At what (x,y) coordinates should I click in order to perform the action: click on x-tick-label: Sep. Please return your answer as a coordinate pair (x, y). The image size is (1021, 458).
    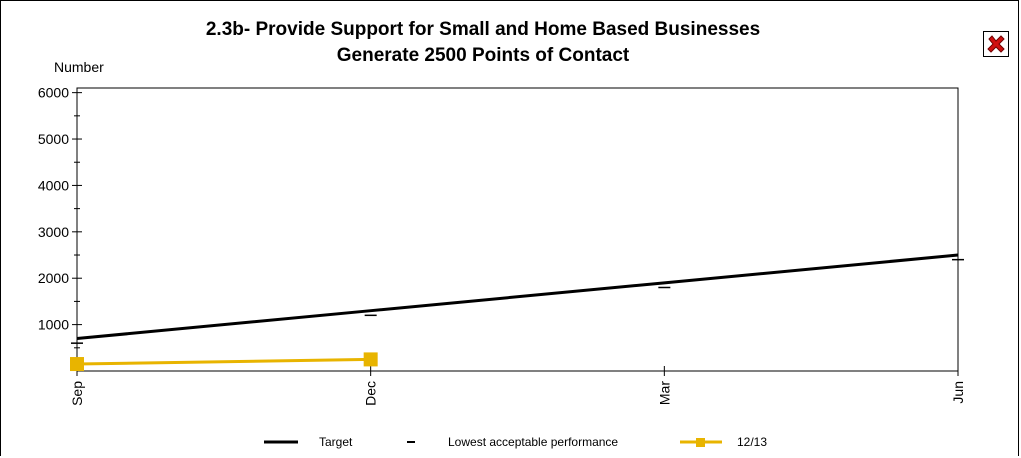
    Looking at the image, I should click on (77, 393).